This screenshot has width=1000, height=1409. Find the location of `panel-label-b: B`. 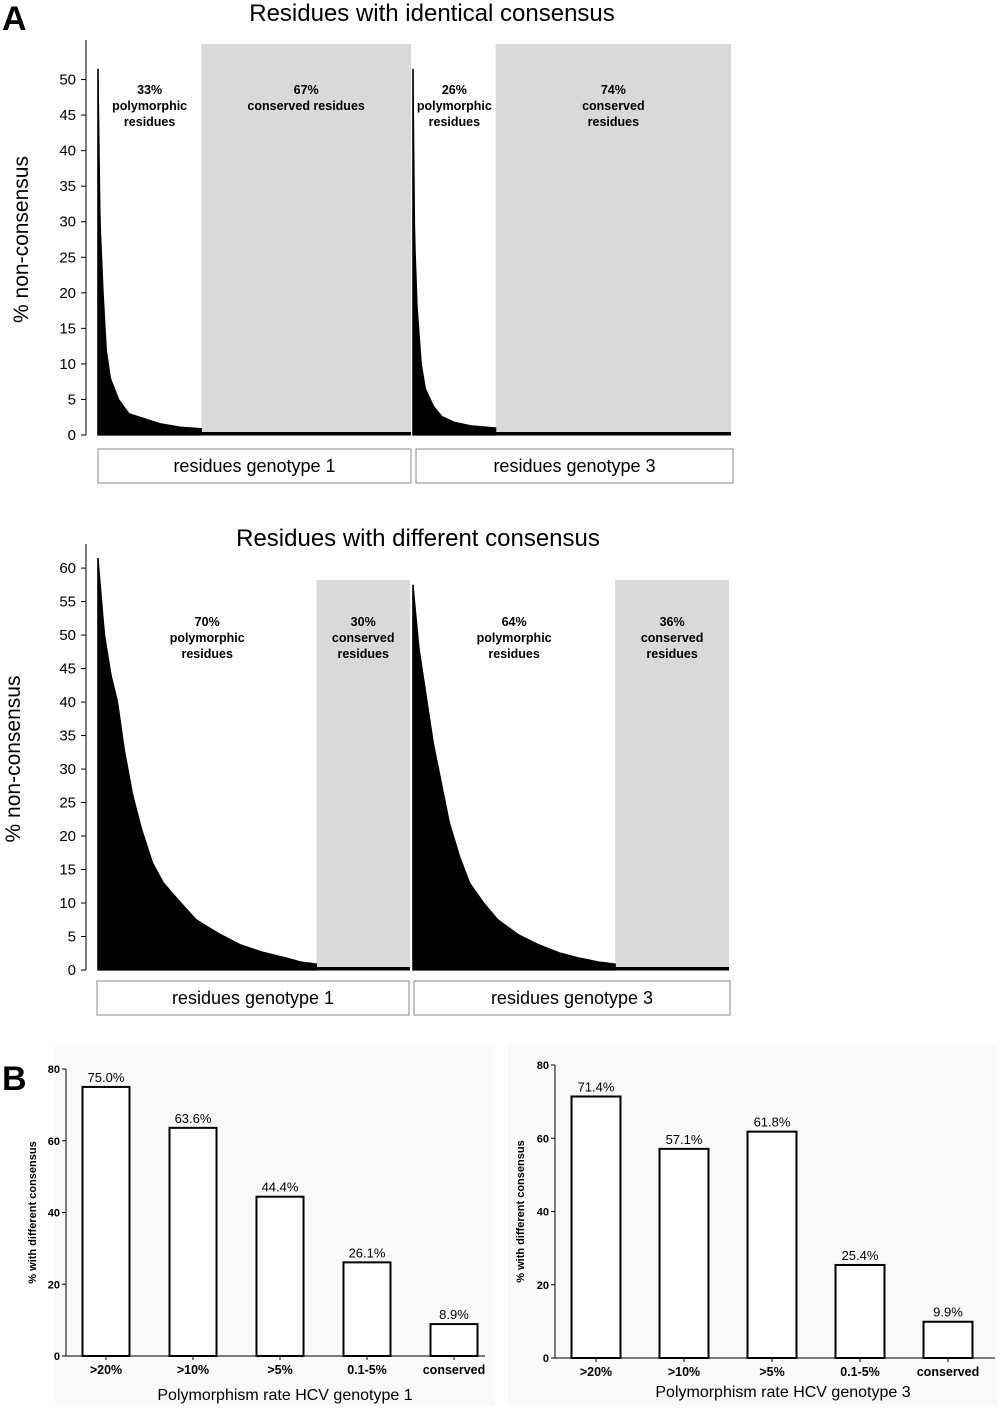

panel-label-b: B is located at coordinates (14, 1079).